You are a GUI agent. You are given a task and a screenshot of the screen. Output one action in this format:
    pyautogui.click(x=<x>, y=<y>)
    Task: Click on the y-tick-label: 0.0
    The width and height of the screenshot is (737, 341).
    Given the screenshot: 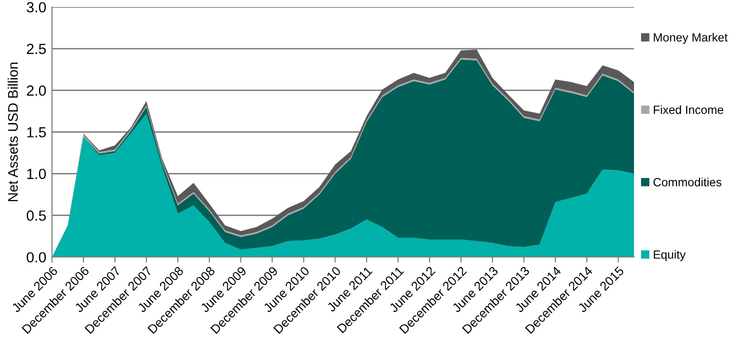 What is the action you would take?
    pyautogui.click(x=36, y=257)
    